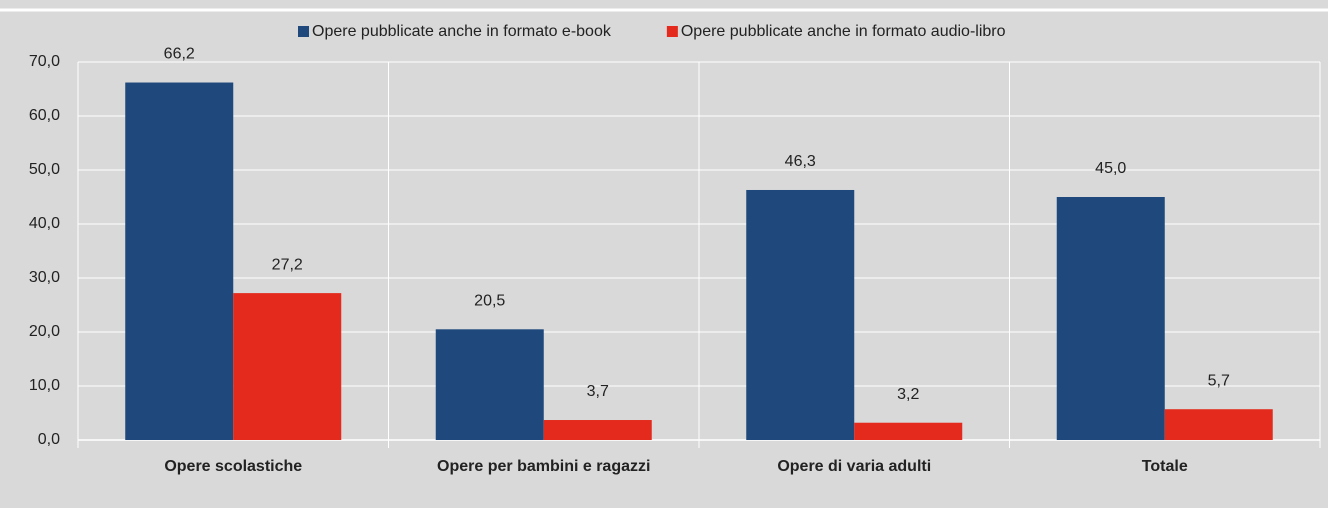 The width and height of the screenshot is (1328, 508). Describe the element at coordinates (49, 439) in the screenshot. I see `y-tick-label: 0,0` at that location.